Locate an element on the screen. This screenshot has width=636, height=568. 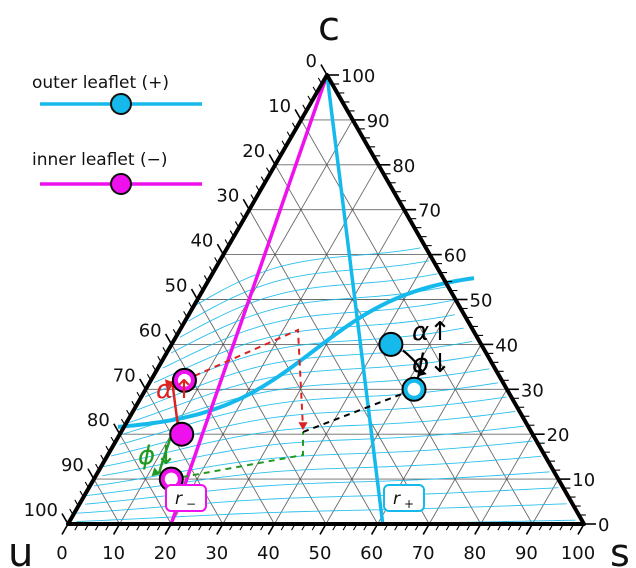
label-r-minus: r is located at coordinates (179, 499).